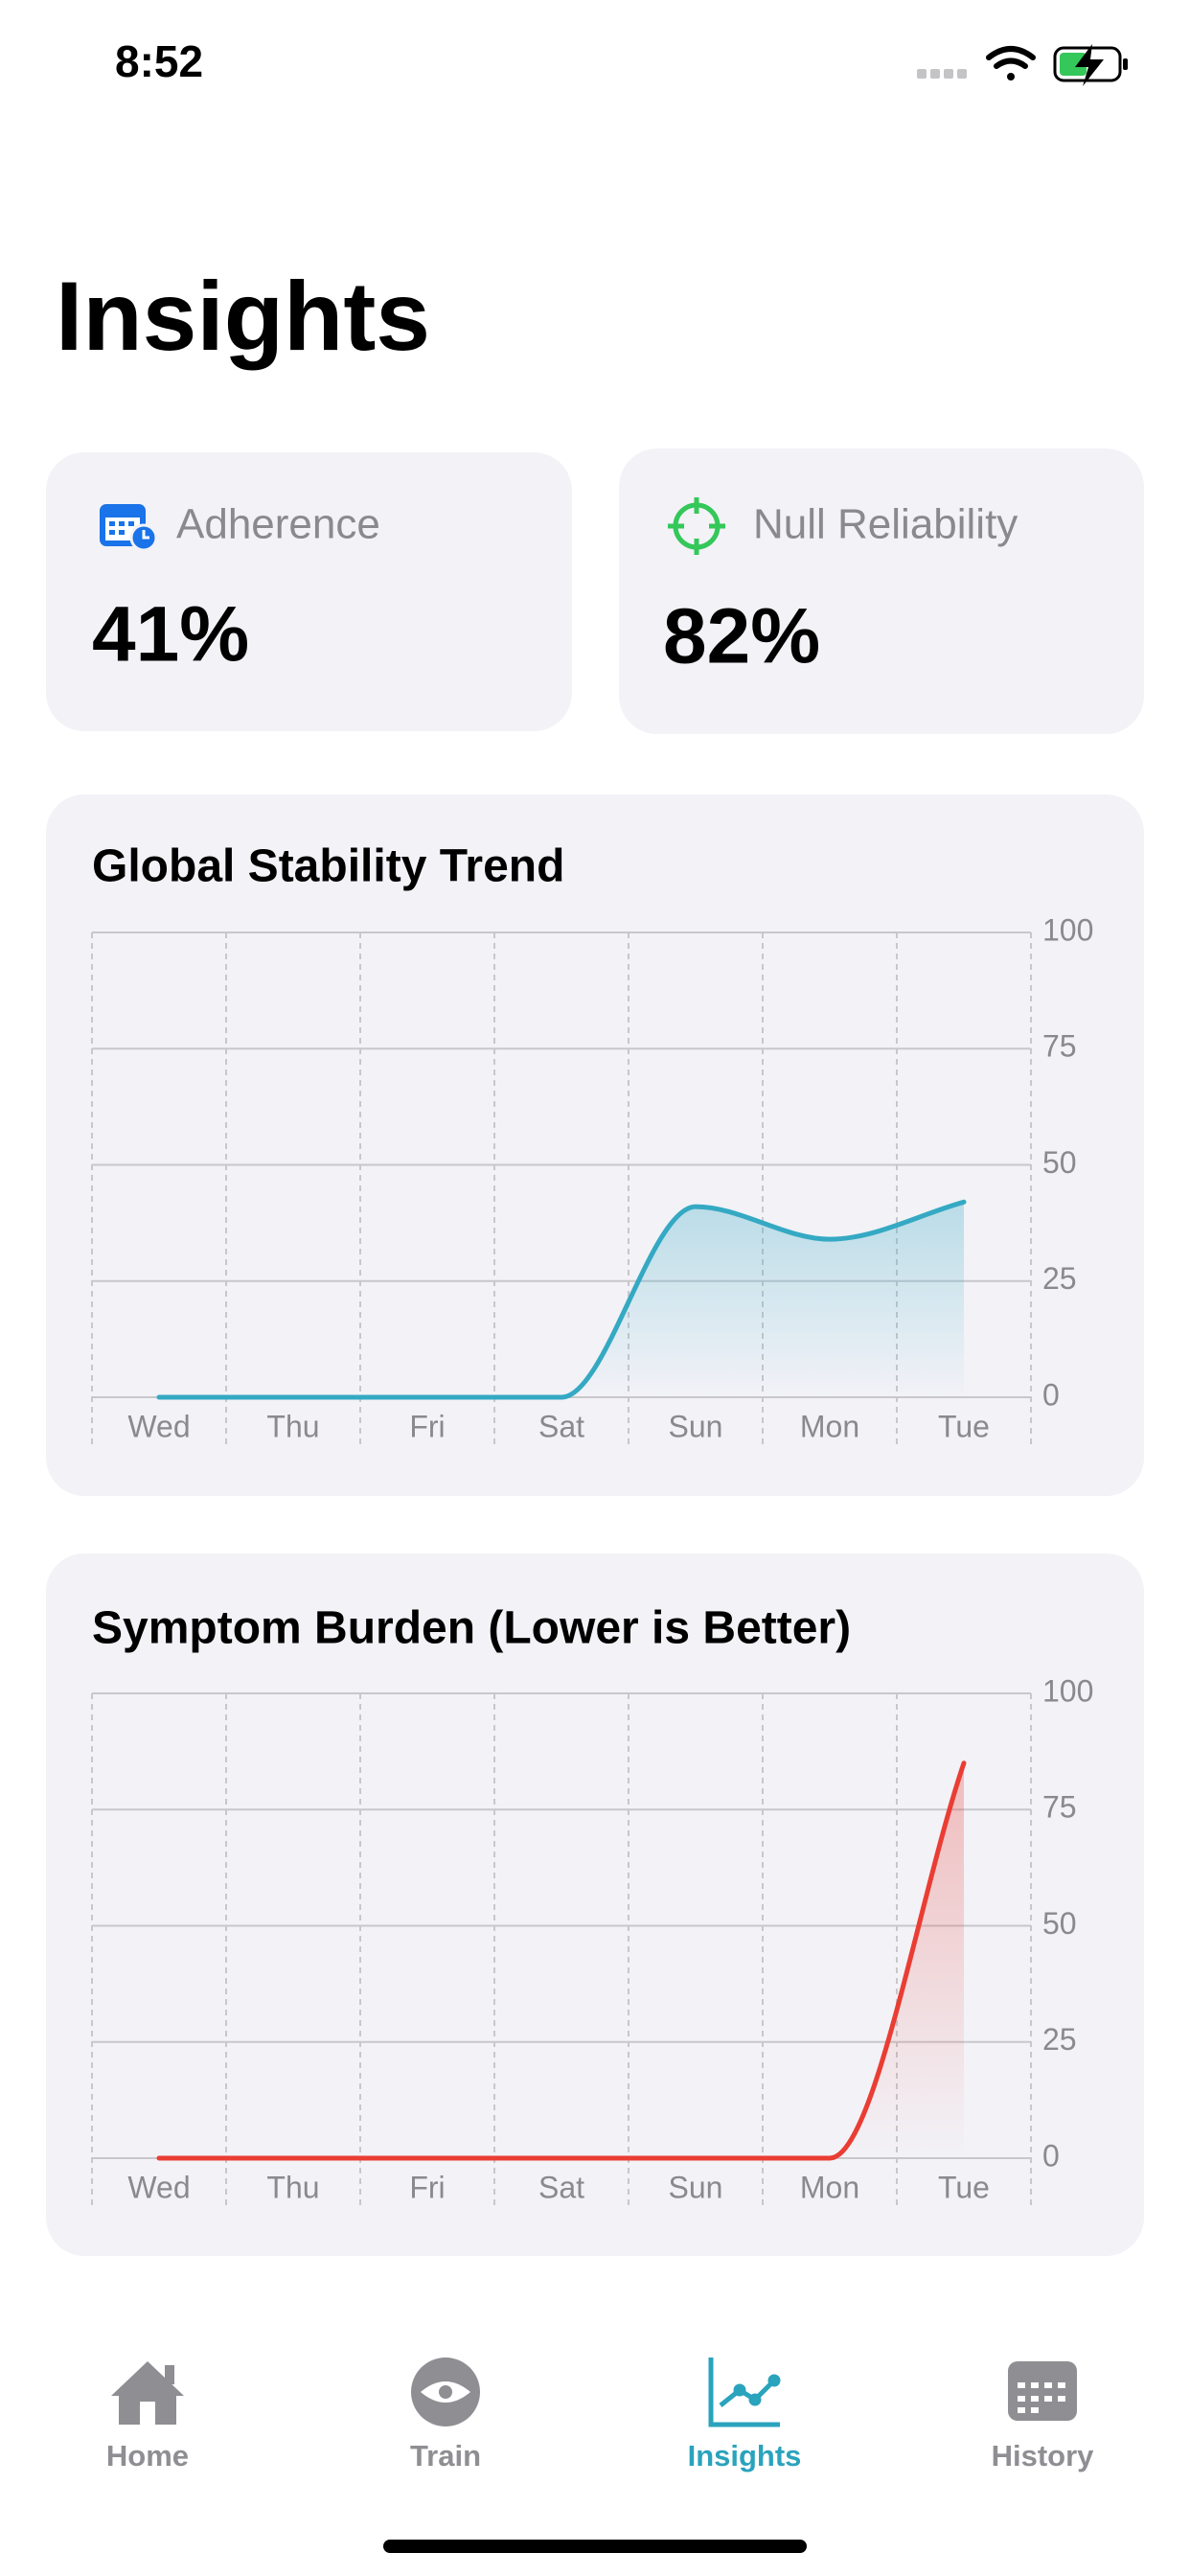 Image resolution: width=1190 pixels, height=2576 pixels. What do you see at coordinates (697, 526) in the screenshot?
I see `target-icon` at bounding box center [697, 526].